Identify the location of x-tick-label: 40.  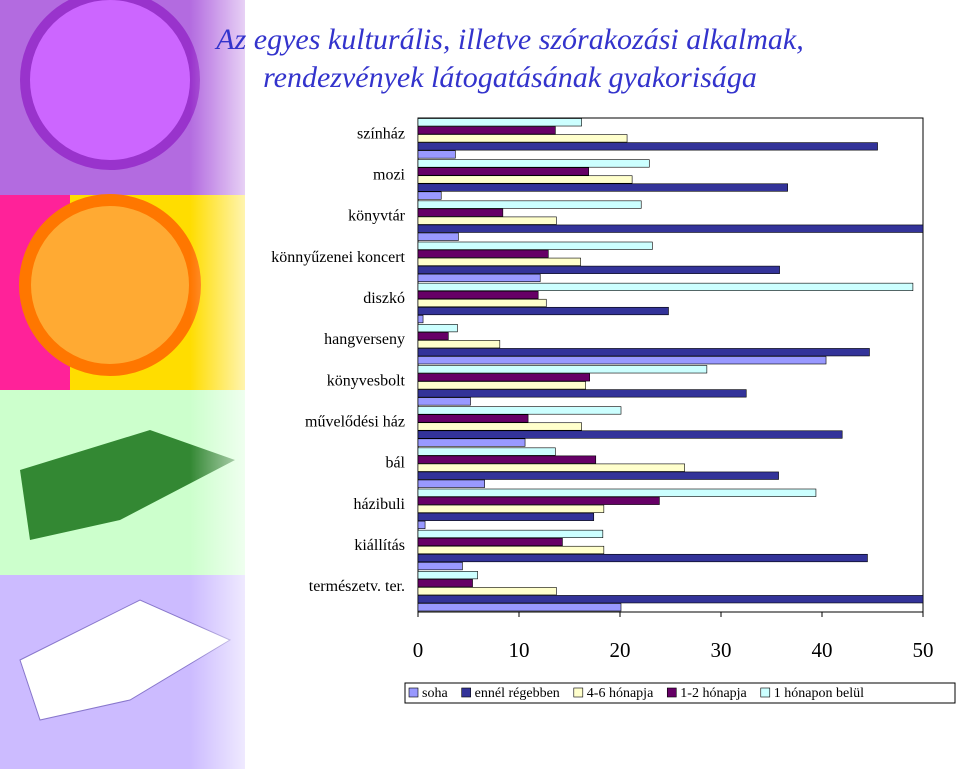
(822, 650).